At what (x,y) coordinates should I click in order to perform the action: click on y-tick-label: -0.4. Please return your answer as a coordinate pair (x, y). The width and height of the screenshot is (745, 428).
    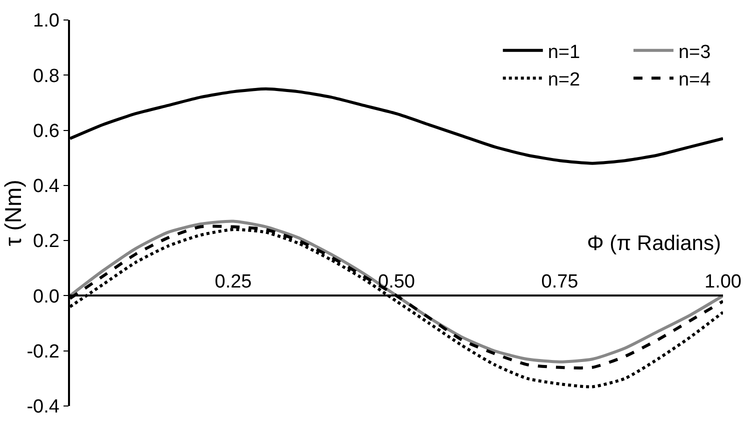
    Looking at the image, I should click on (43, 407).